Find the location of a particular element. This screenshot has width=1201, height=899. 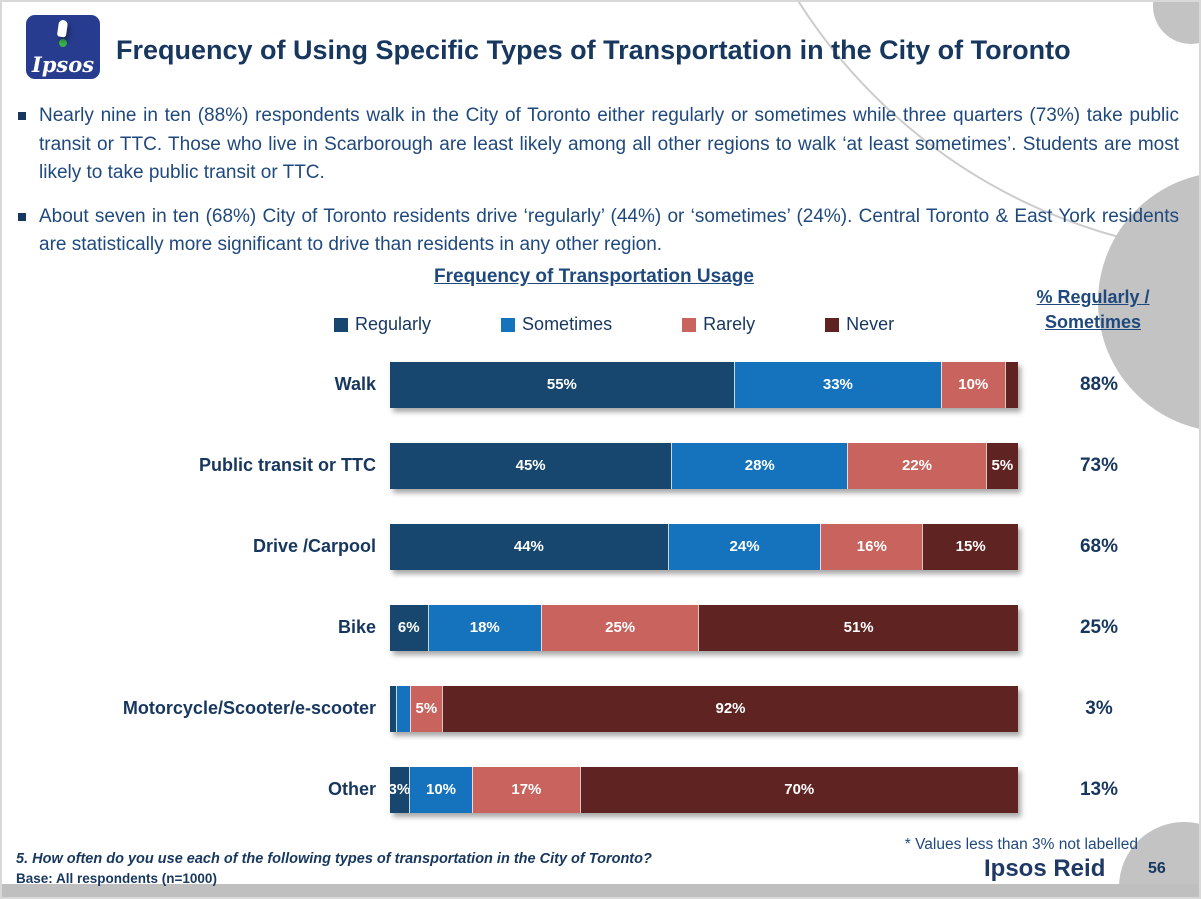

category-label: Other is located at coordinates (351, 789).